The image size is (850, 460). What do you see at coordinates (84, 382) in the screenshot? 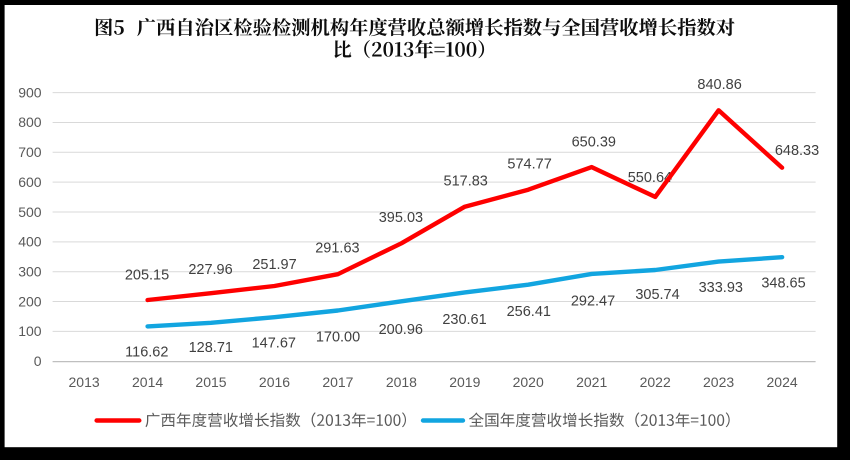
I see `svg-text: 2013` at bounding box center [84, 382].